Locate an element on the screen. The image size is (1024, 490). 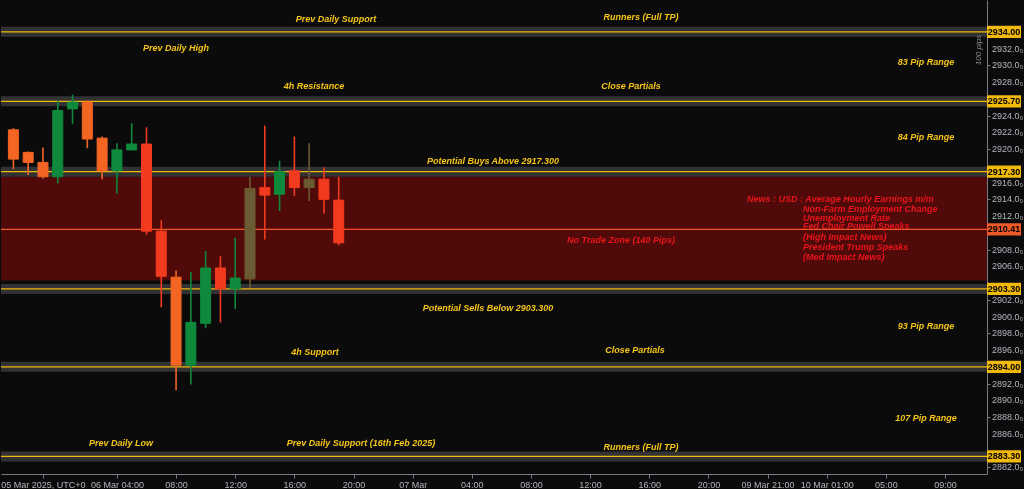
ref-line-label: 2910.41 is located at coordinates (1004, 229).